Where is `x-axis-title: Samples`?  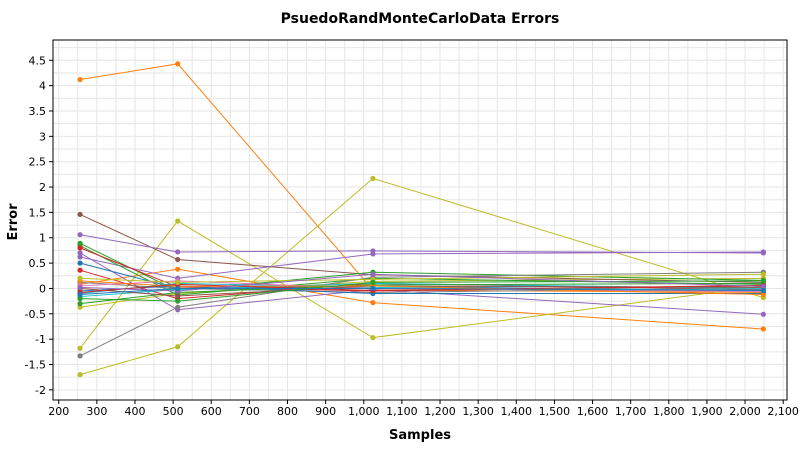
x-axis-title: Samples is located at coordinates (420, 435).